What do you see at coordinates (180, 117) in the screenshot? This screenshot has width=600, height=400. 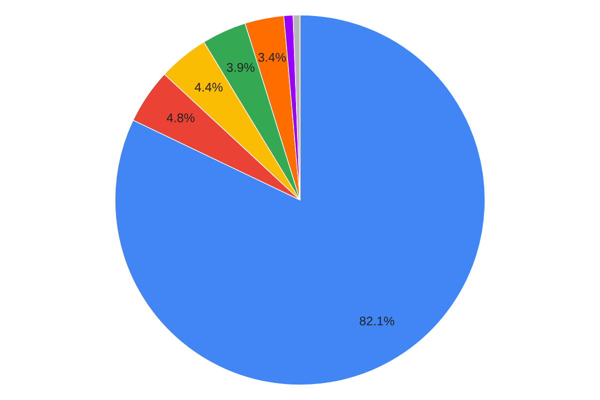 I see `data-label: 4.8%` at bounding box center [180, 117].